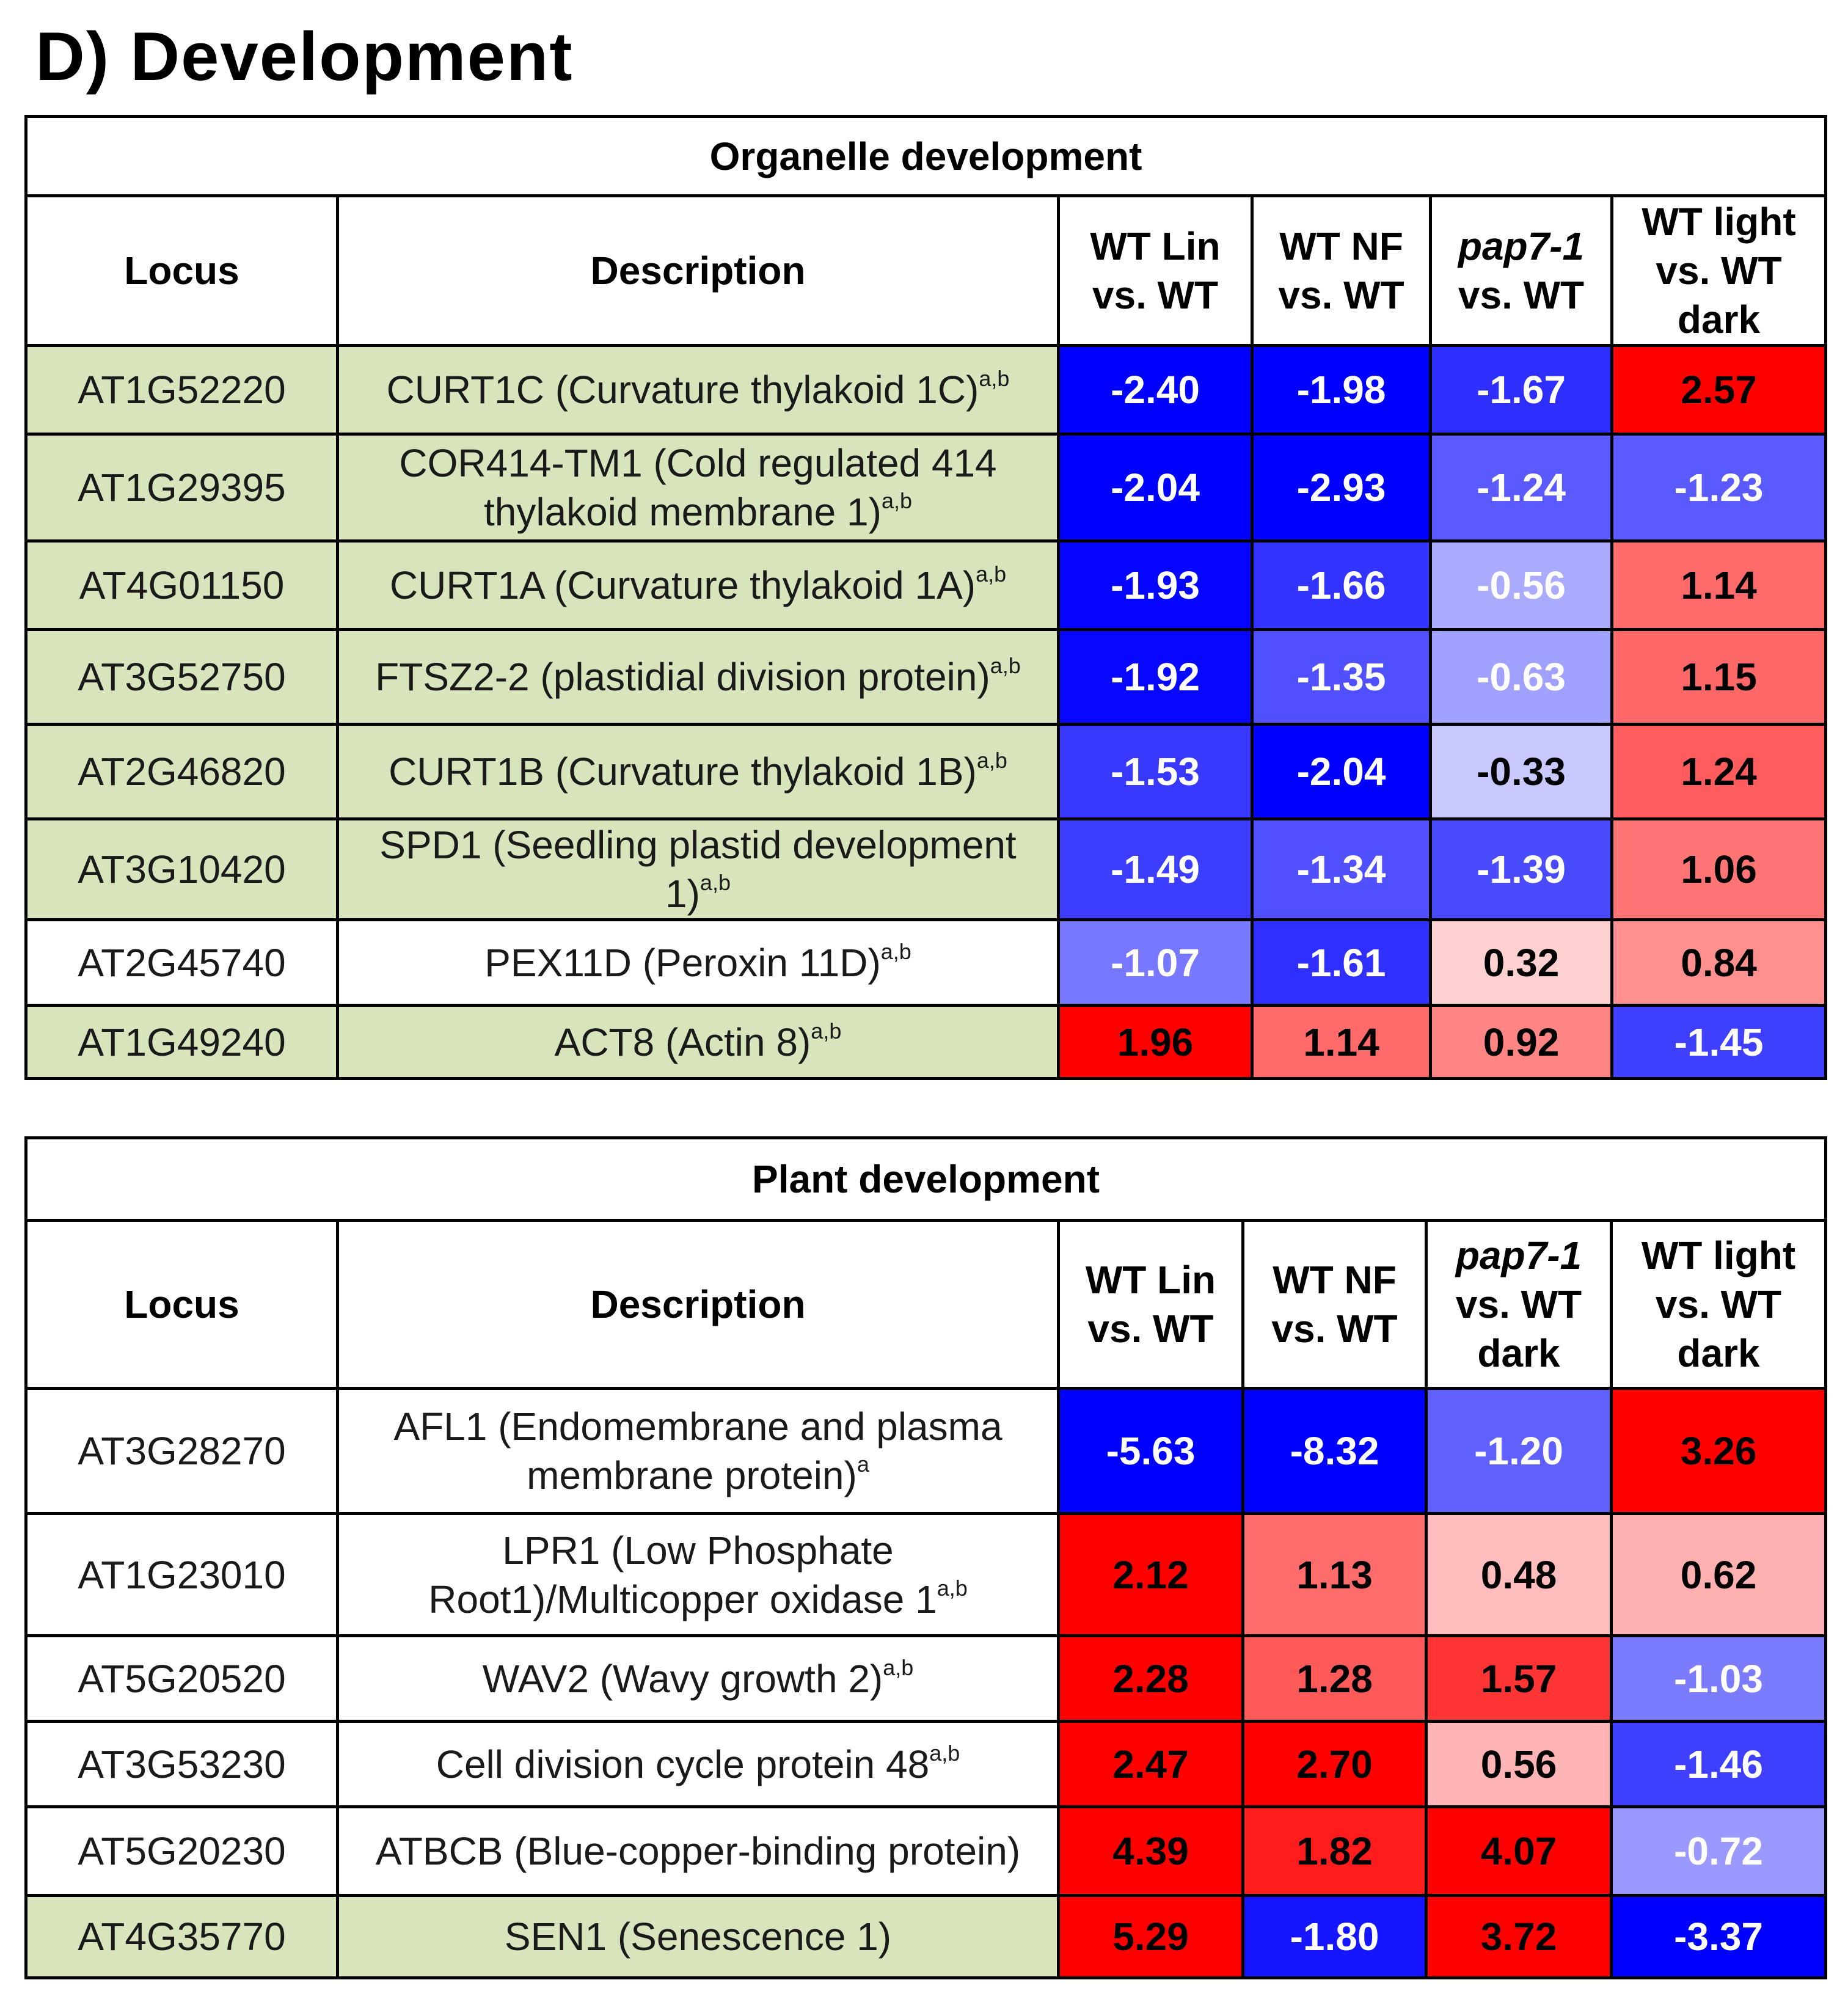  What do you see at coordinates (1719, 962) in the screenshot?
I see `value-cell: 0.84` at bounding box center [1719, 962].